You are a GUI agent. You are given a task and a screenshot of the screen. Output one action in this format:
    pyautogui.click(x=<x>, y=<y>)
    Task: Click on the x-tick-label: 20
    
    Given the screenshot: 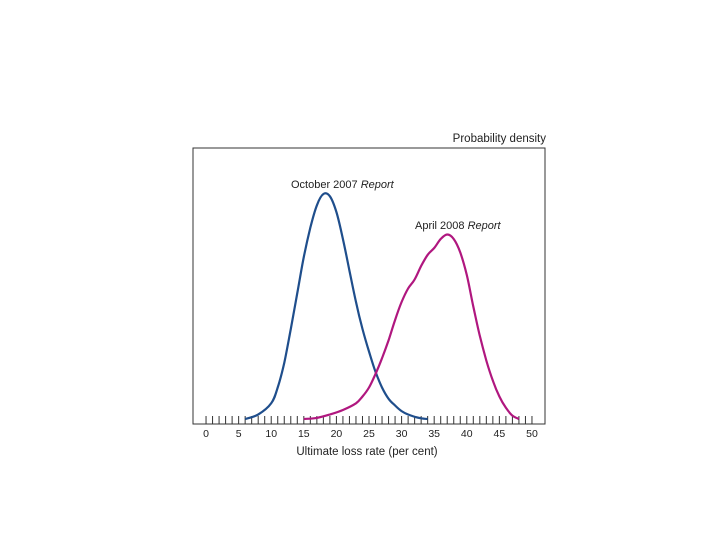 What is the action you would take?
    pyautogui.click(x=337, y=434)
    